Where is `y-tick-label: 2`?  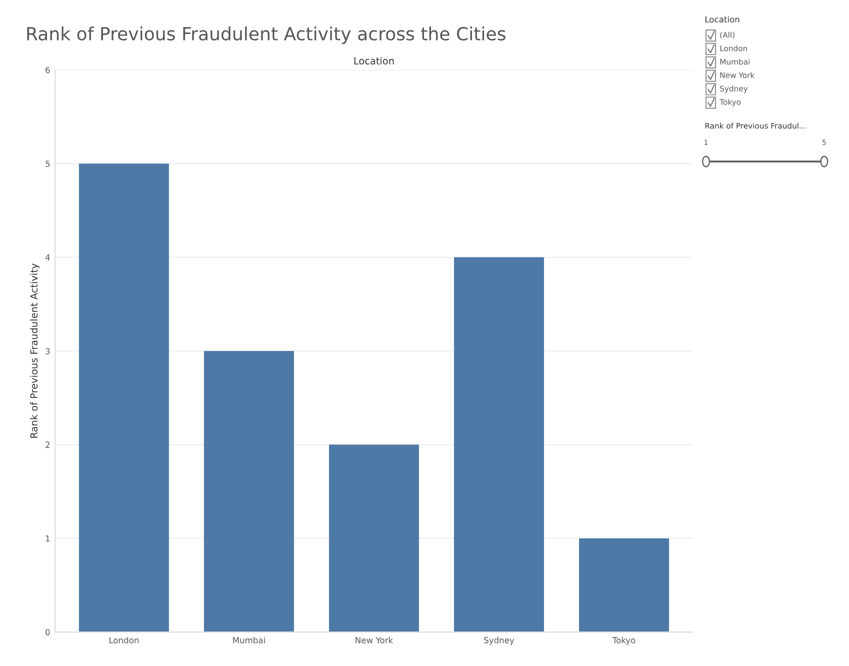
y-tick-label: 2 is located at coordinates (48, 445).